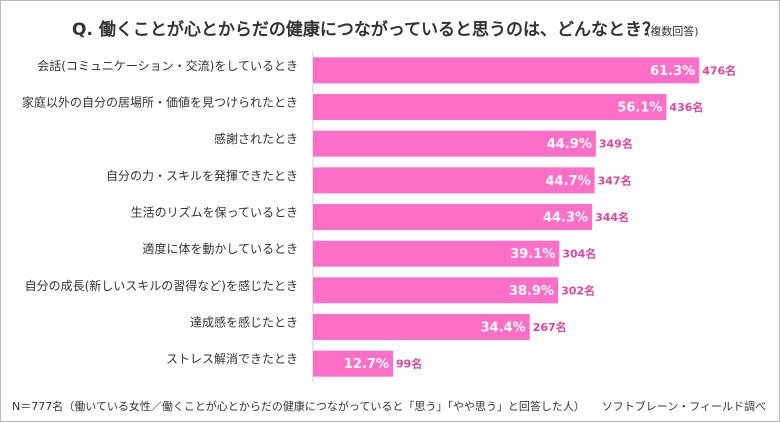  Describe the element at coordinates (568, 181) in the screenshot. I see `value-label: 44.7%` at that location.